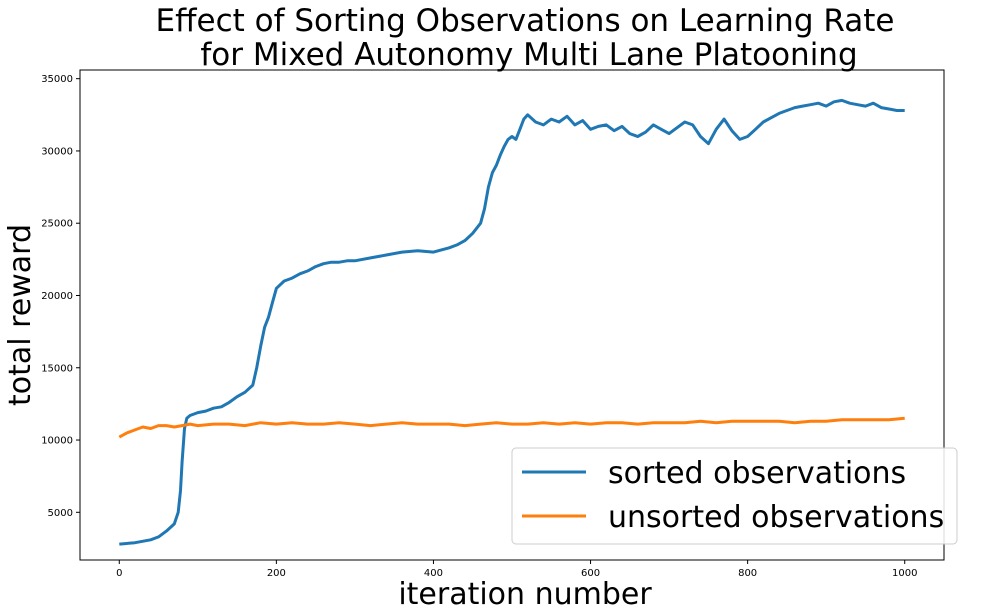 The image size is (982, 616). I want to click on x-axis-ticks: 0 200 400 600 800 1000, so click(516, 569).